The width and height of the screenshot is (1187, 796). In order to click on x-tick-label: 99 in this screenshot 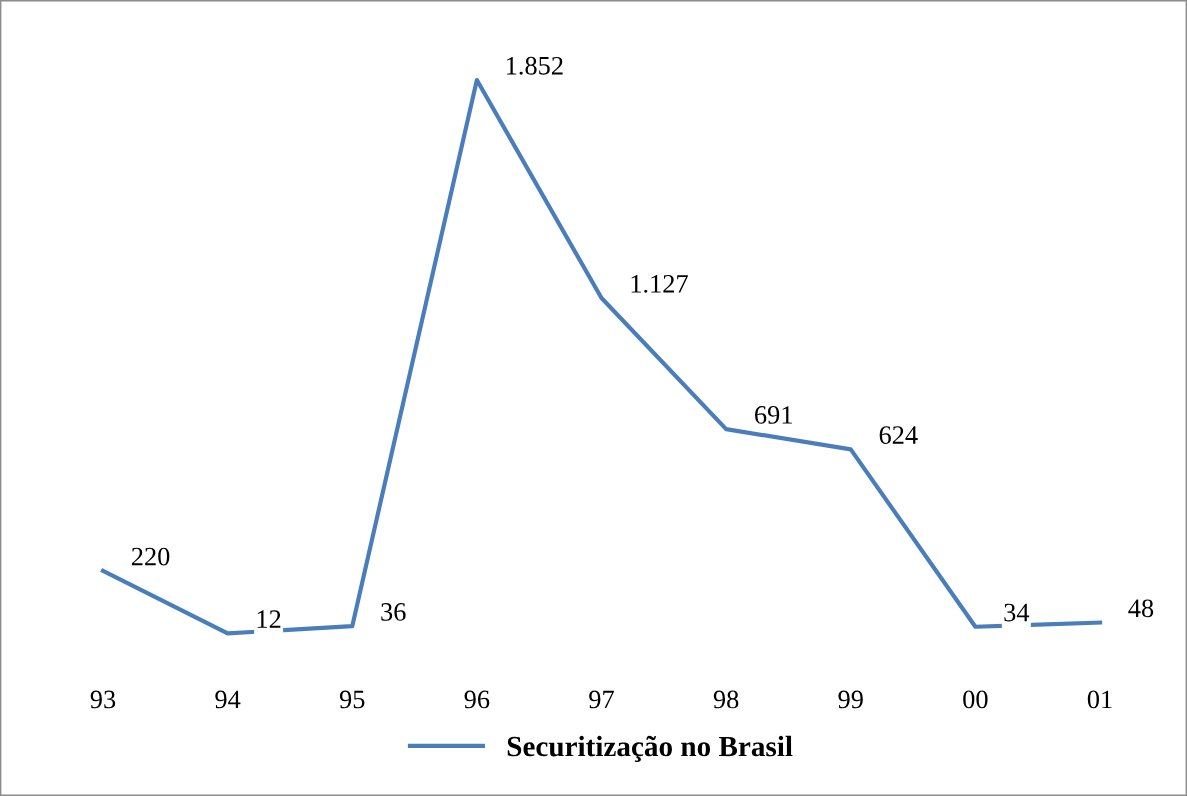, I will do `click(850, 699)`.